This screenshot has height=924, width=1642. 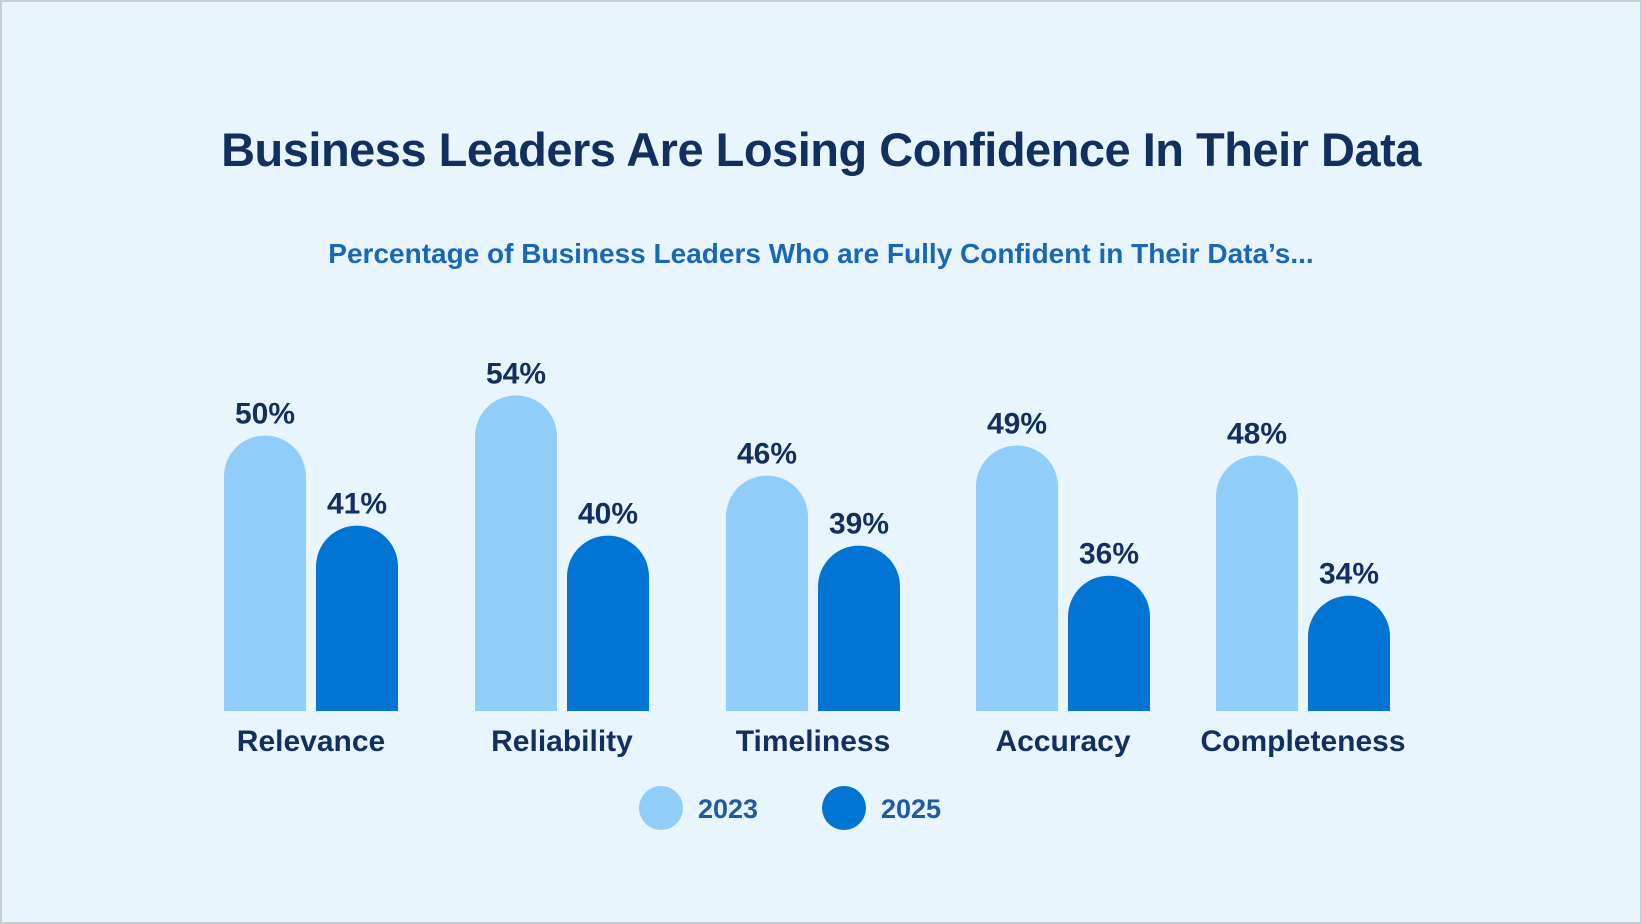 I want to click on bar-completeness-2023, so click(x=1257, y=583).